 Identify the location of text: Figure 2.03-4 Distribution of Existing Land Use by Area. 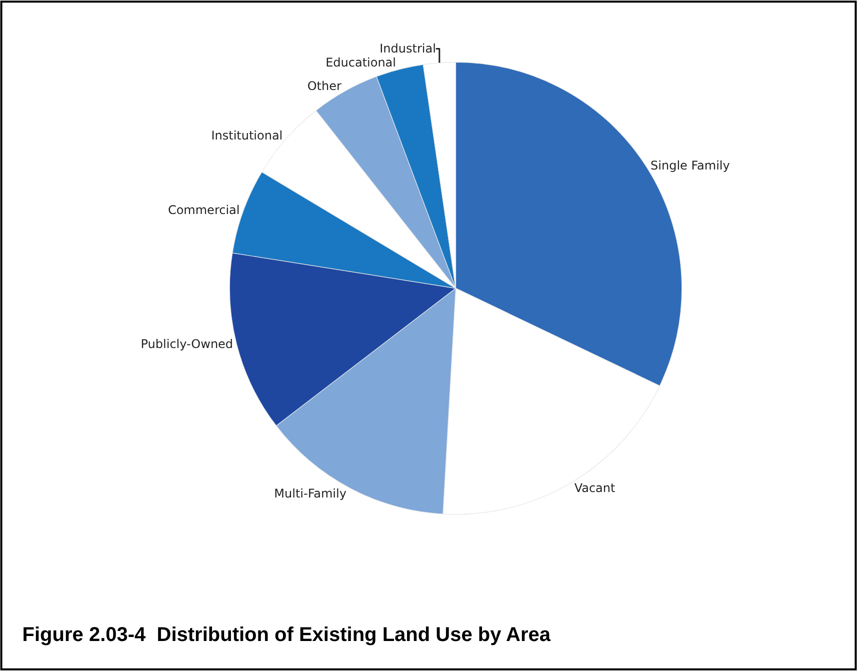
(287, 635).